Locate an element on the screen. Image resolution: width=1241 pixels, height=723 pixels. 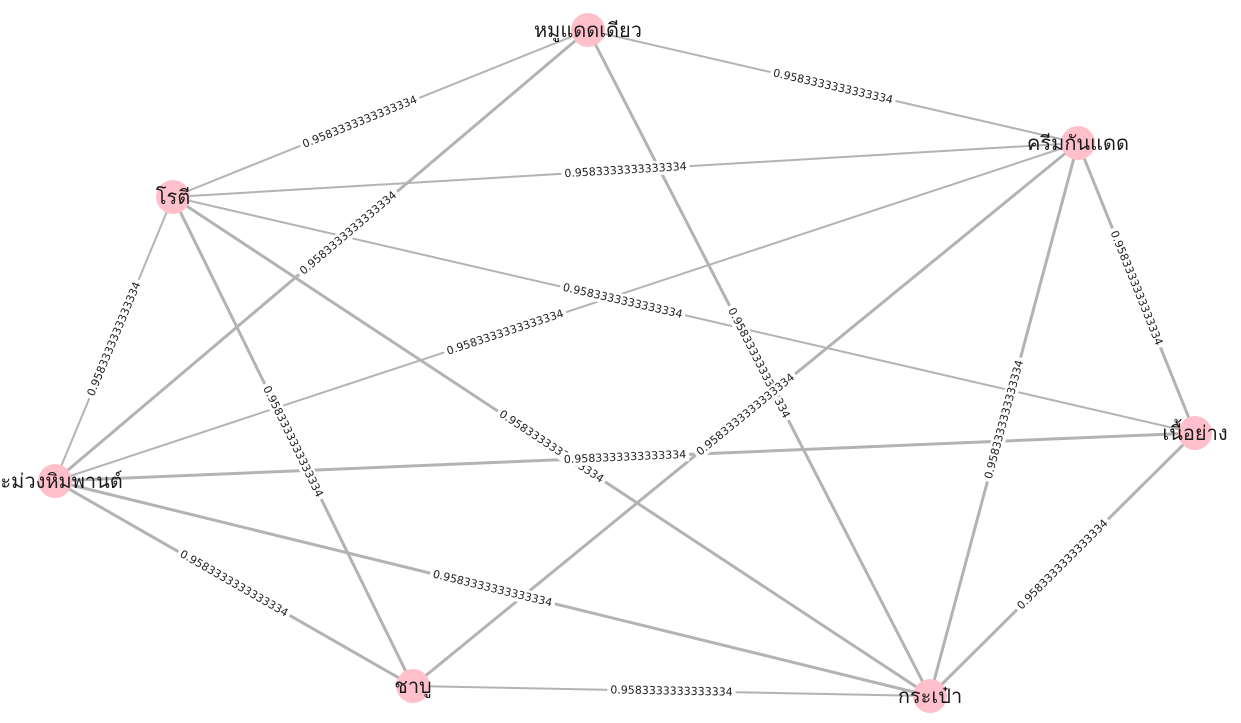
node-mango is located at coordinates (55, 481).